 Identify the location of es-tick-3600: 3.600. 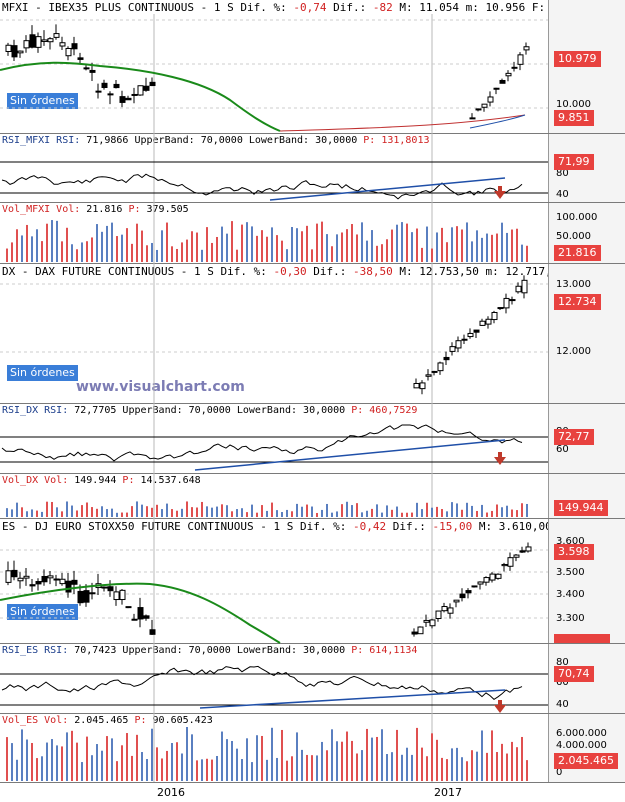
(570, 541).